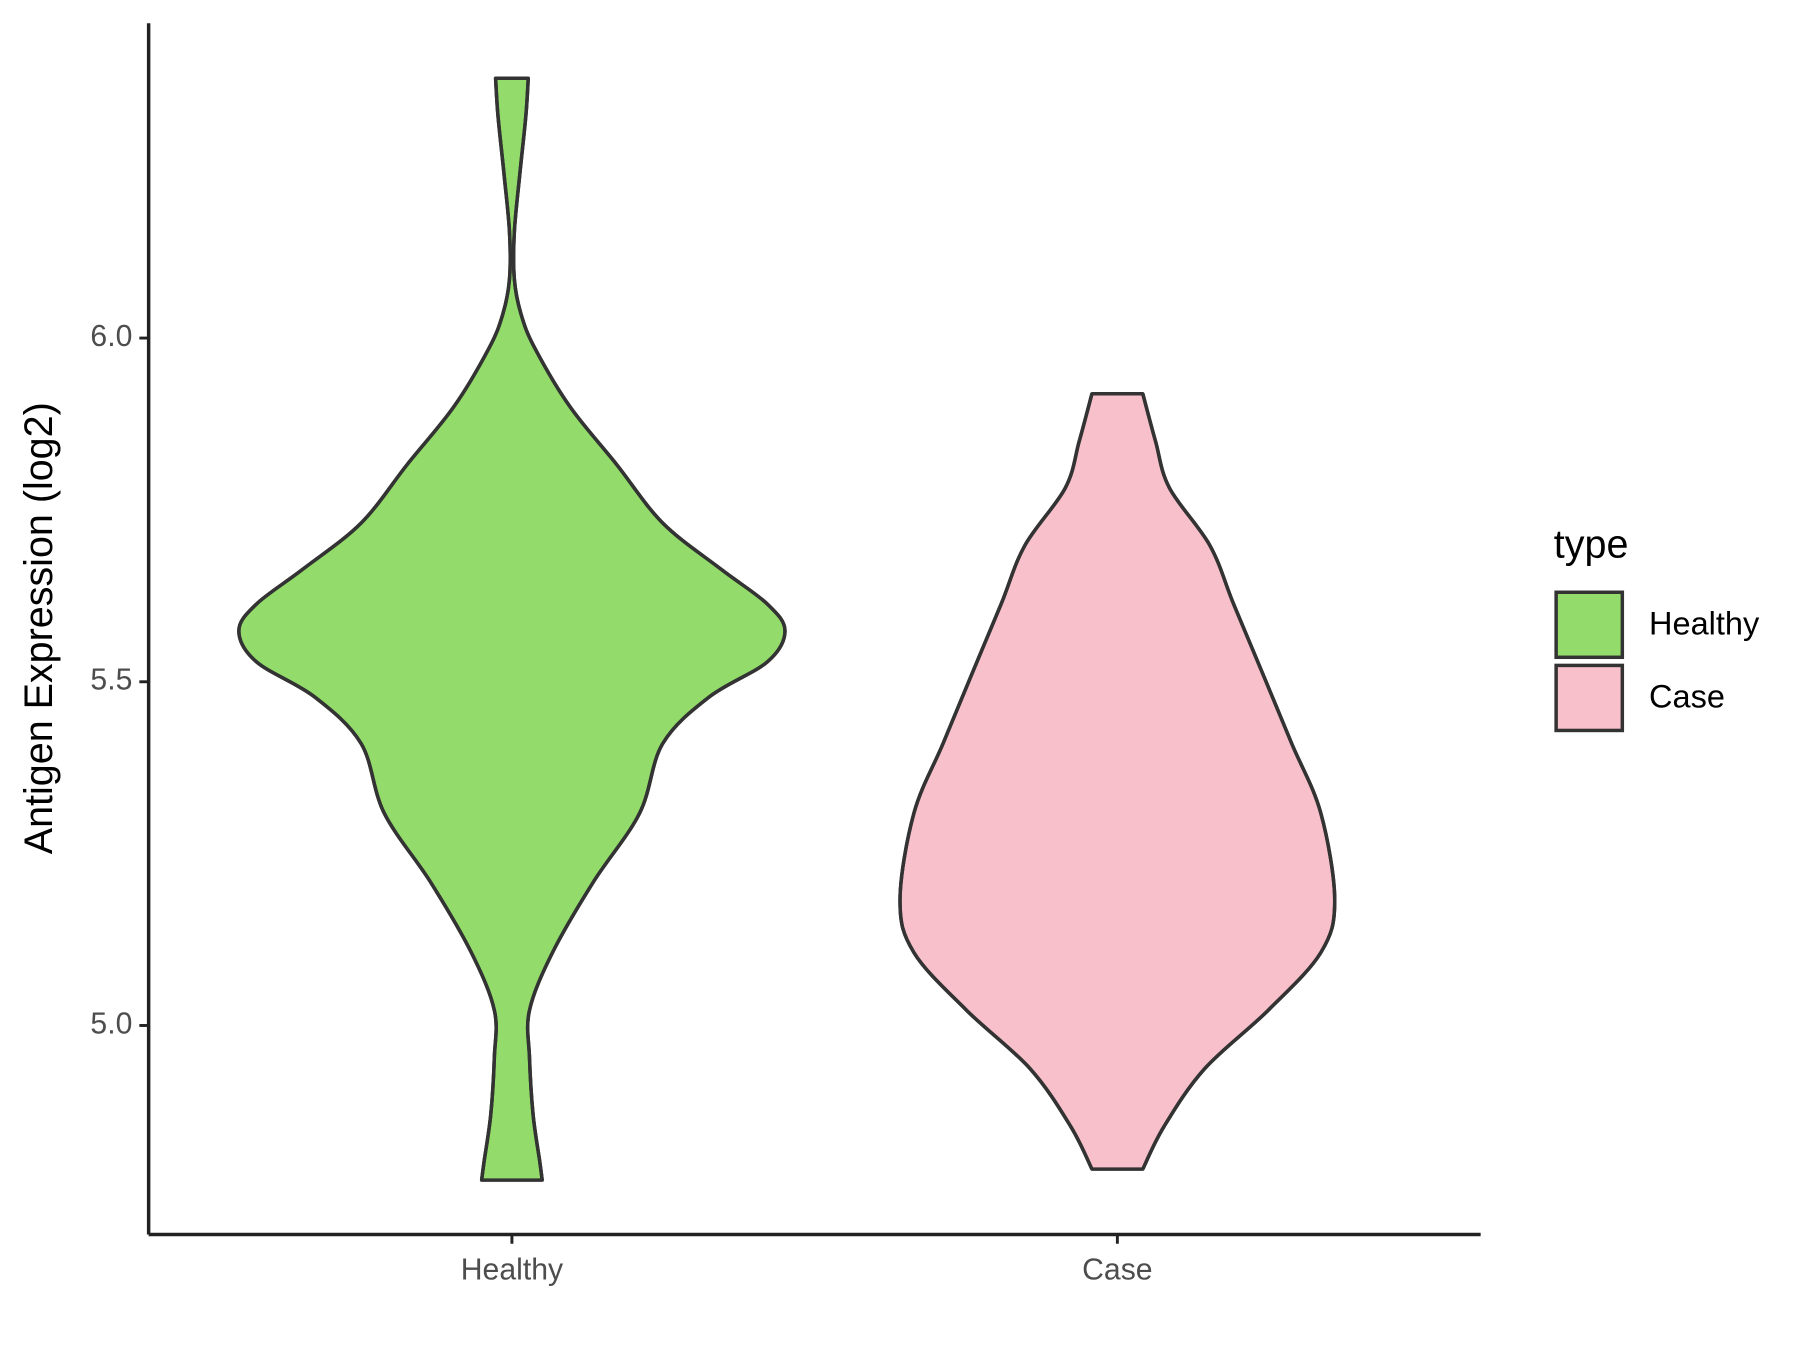 The height and width of the screenshot is (1350, 1800). I want to click on x-tick-label: Case, so click(1117, 1270).